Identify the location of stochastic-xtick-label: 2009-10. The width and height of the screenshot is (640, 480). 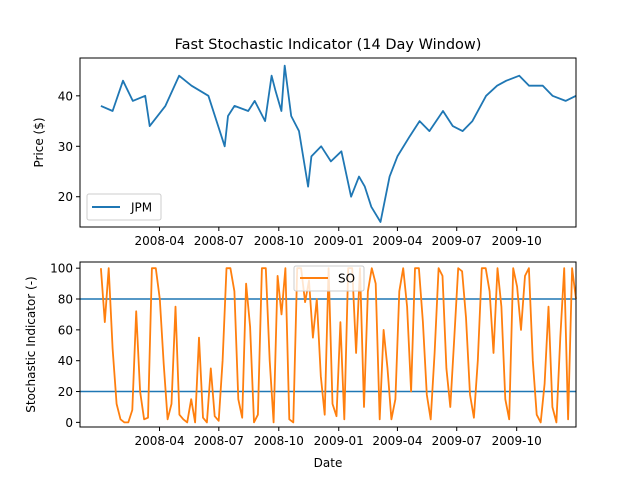
(517, 441).